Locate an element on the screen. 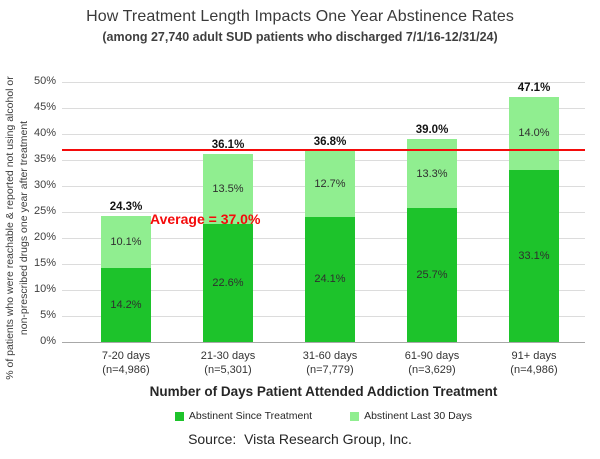 The width and height of the screenshot is (600, 459). bar-total-label: 36.1% is located at coordinates (228, 145).